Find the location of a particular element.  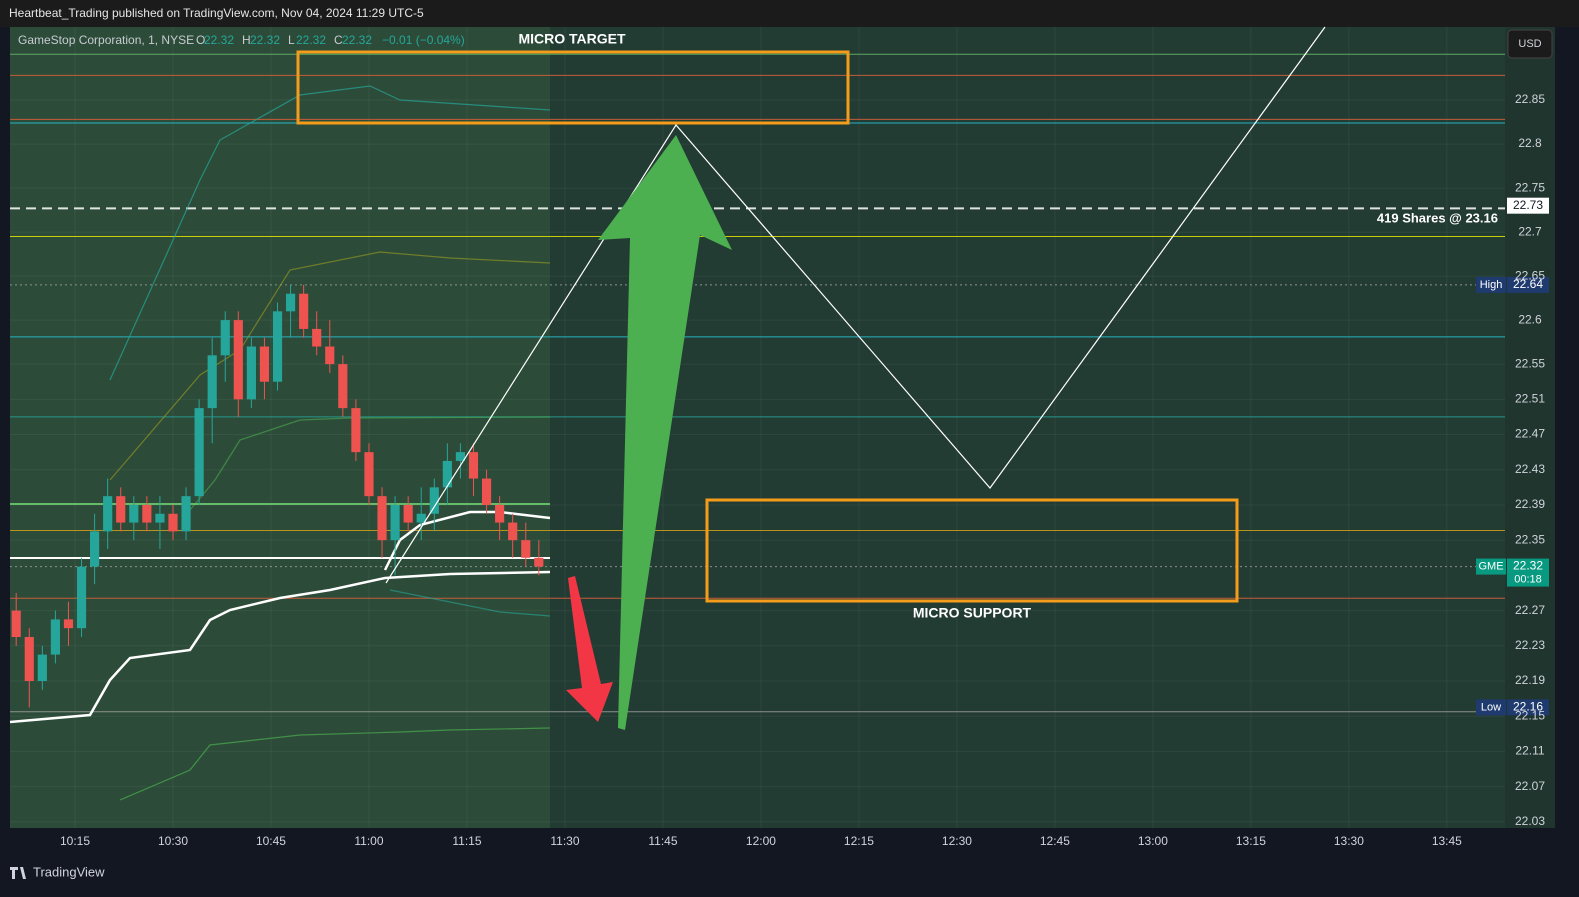

countdown: 00:18 is located at coordinates (1528, 579).